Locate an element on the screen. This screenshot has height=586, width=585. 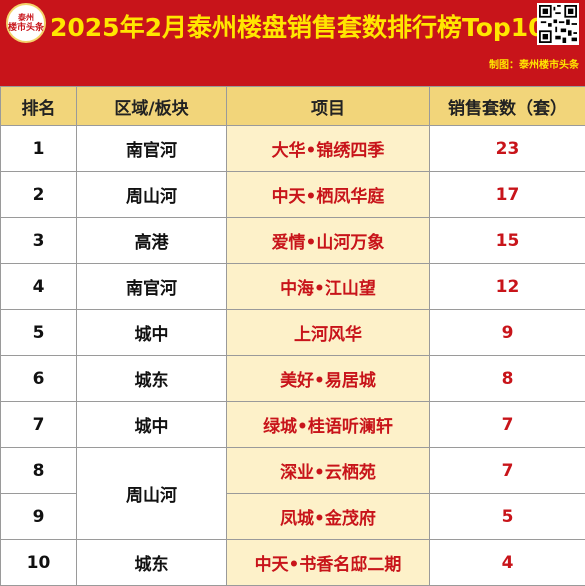
project-cell: 爱情•山河万象 is located at coordinates (328, 241).